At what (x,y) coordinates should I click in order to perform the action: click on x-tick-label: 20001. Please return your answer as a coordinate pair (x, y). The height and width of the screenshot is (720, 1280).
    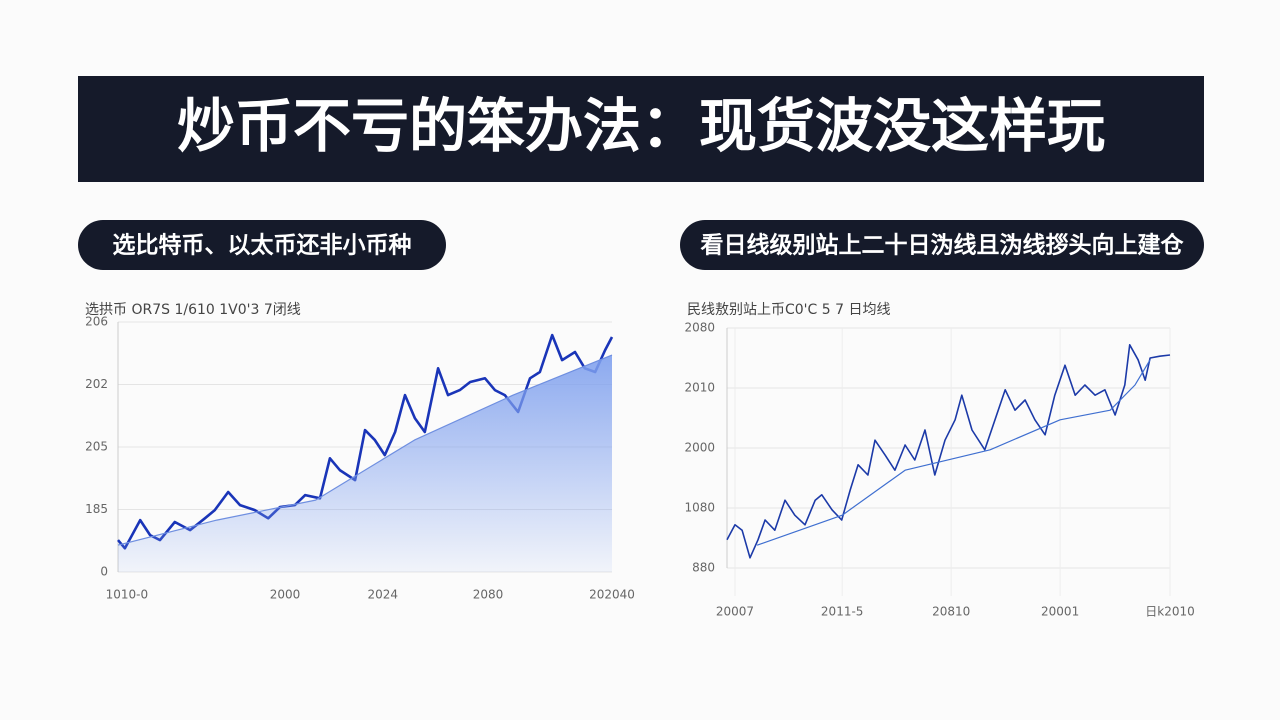
    Looking at the image, I should click on (1060, 612).